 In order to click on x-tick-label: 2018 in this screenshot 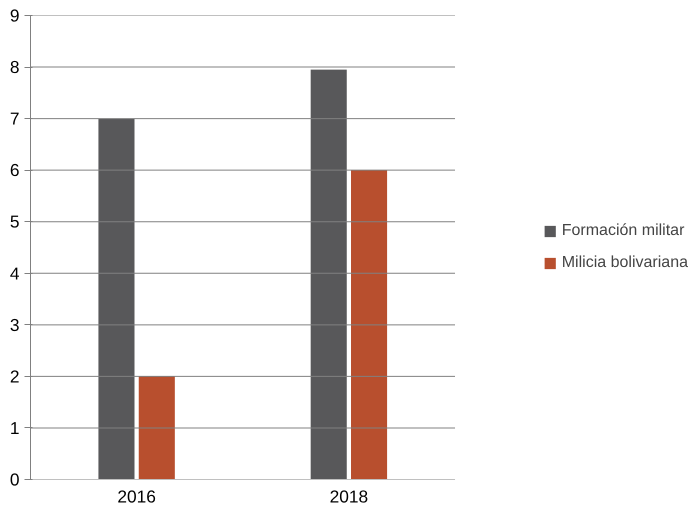, I will do `click(349, 496)`.